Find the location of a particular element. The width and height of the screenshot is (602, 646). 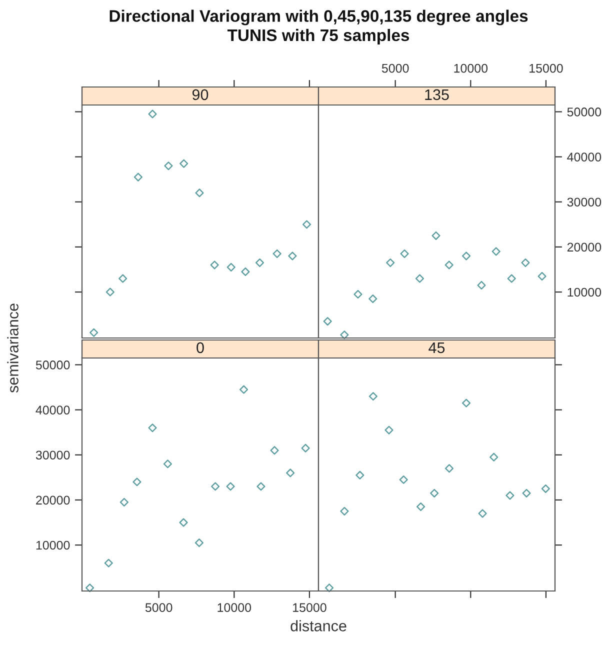

chart-title: 135 is located at coordinates (437, 94).